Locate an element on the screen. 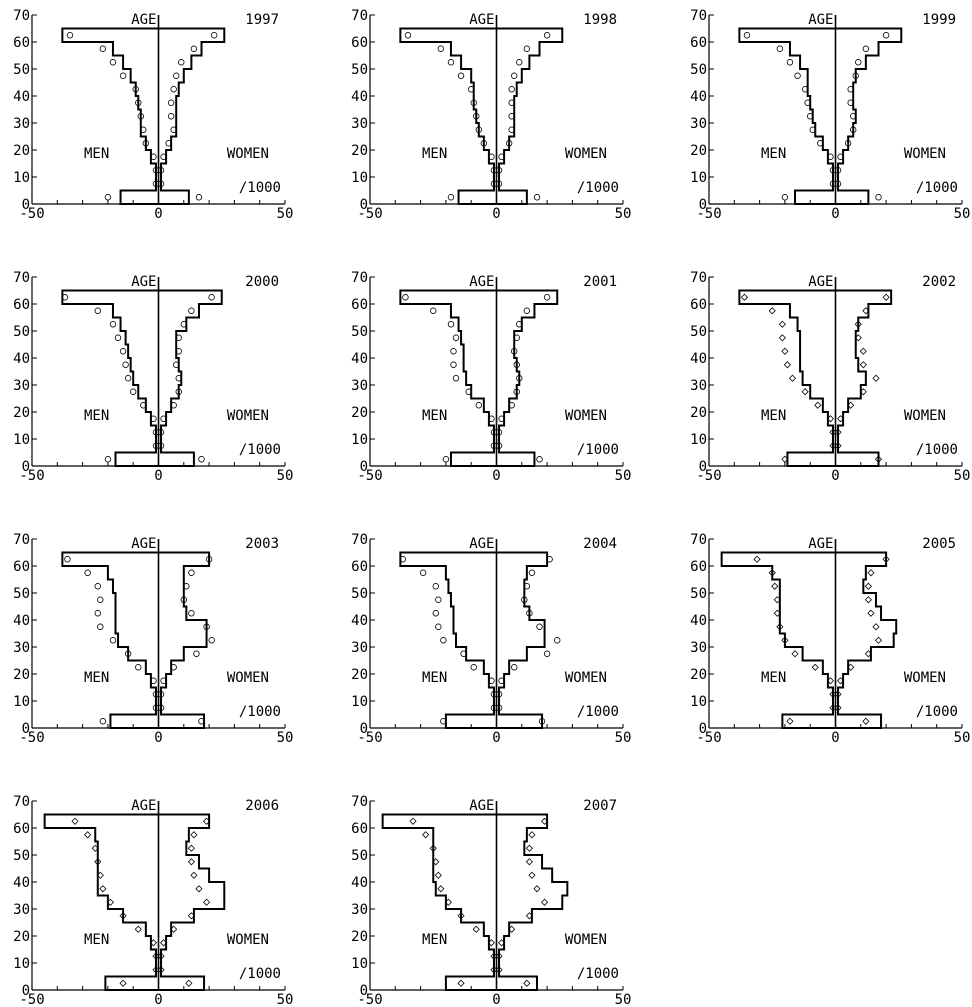 The width and height of the screenshot is (972, 1007). year-label: 1998 is located at coordinates (600, 20).